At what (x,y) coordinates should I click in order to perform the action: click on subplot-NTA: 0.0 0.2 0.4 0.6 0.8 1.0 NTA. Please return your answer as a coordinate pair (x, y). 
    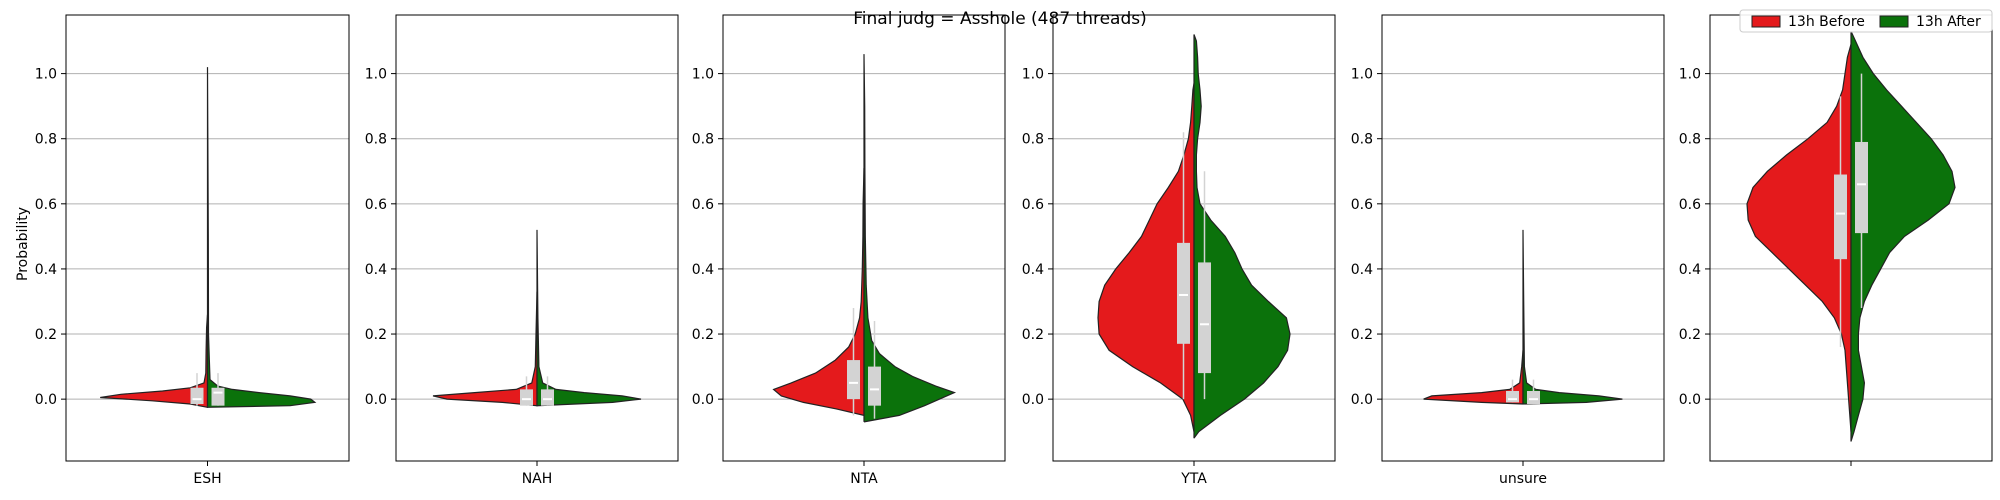
    Looking at the image, I should click on (849, 250).